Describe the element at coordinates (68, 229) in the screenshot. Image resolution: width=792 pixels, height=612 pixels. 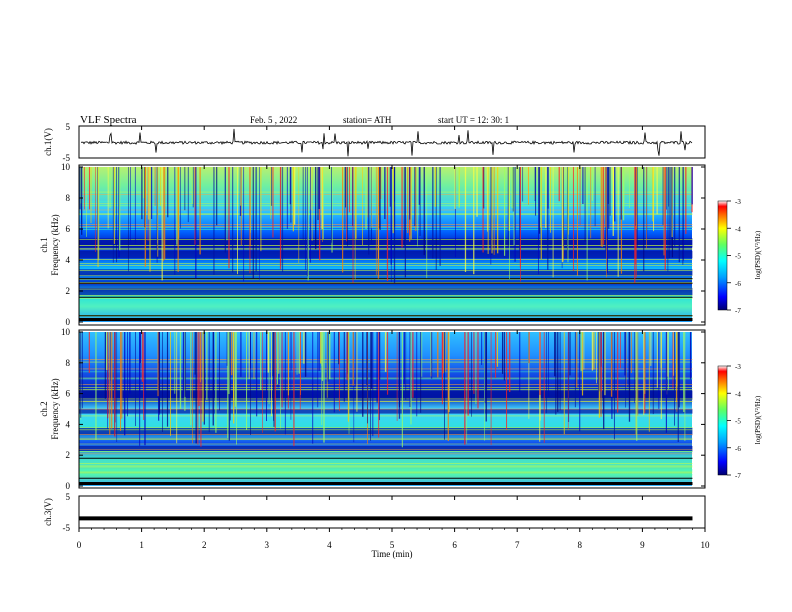
I see `ch1-freq-ytick-label: 6` at that location.